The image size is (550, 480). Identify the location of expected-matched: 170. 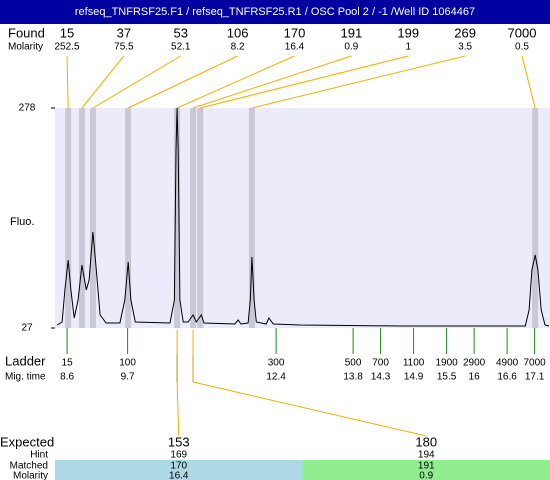
(178, 466).